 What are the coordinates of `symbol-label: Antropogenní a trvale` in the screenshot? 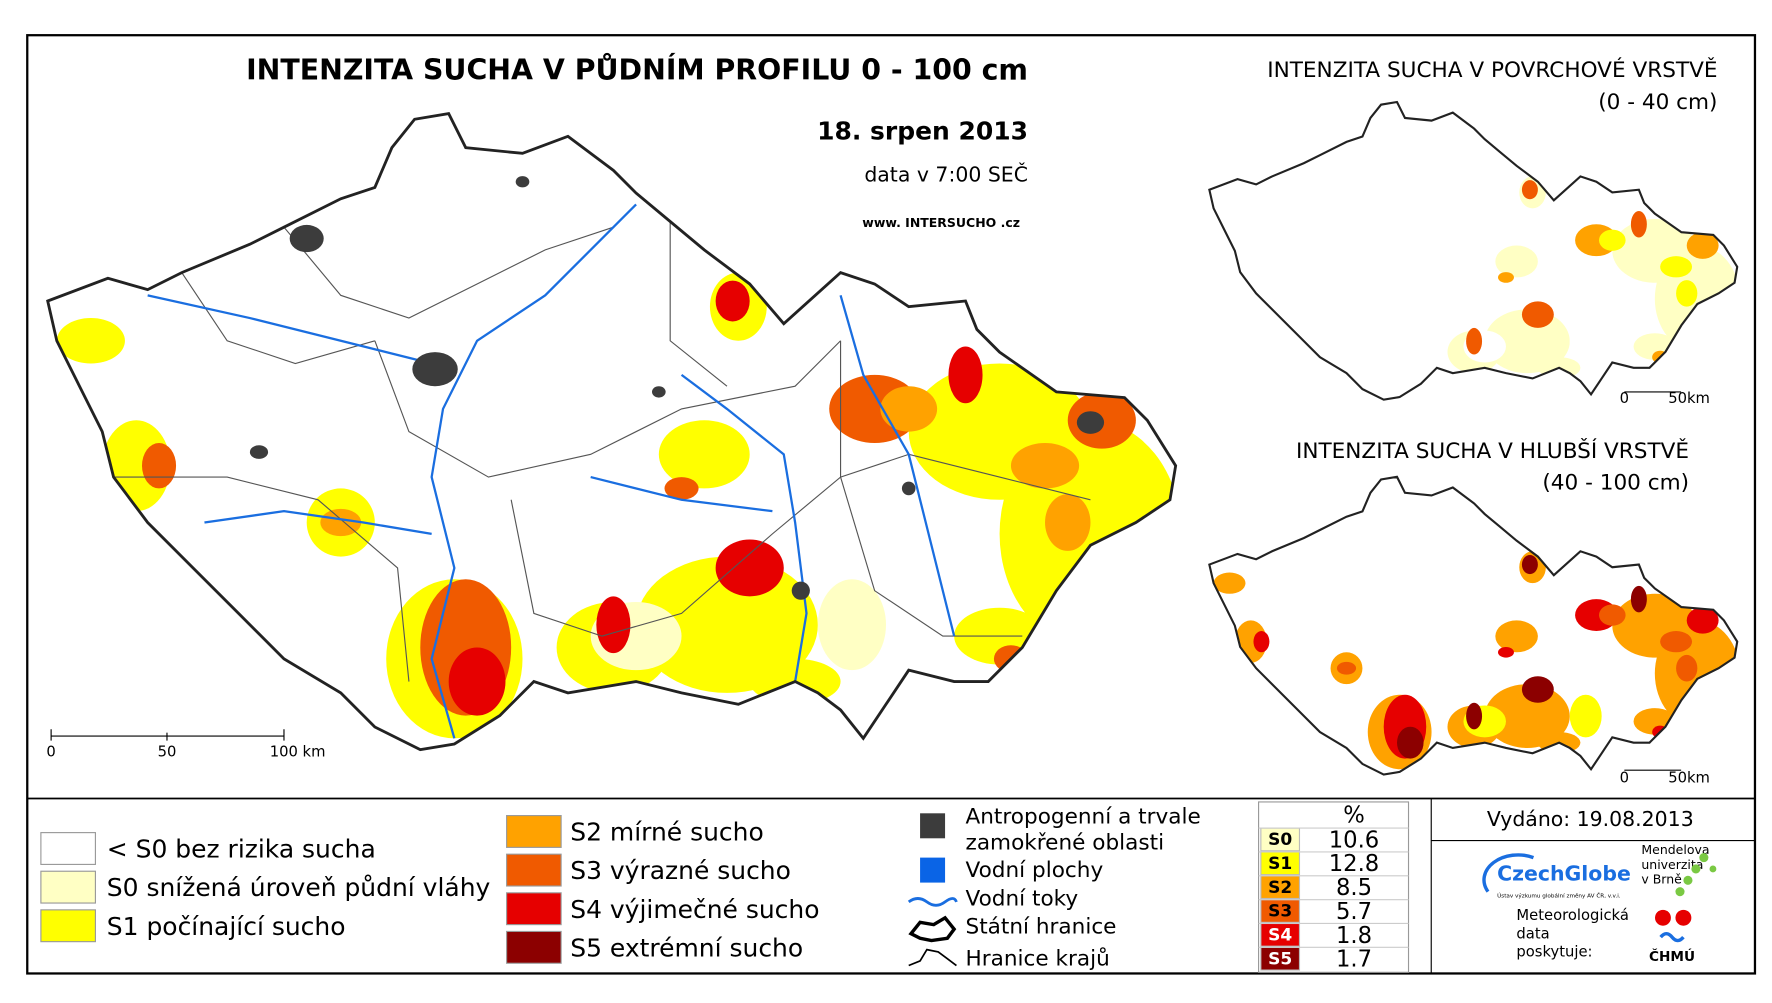 It's located at (1083, 817).